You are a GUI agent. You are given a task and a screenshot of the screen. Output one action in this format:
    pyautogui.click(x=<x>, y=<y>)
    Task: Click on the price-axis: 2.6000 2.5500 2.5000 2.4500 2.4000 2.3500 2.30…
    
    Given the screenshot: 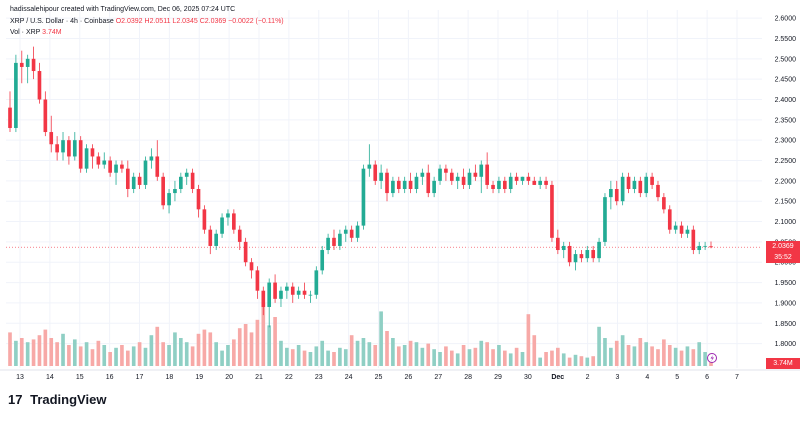 What is the action you would take?
    pyautogui.click(x=786, y=182)
    